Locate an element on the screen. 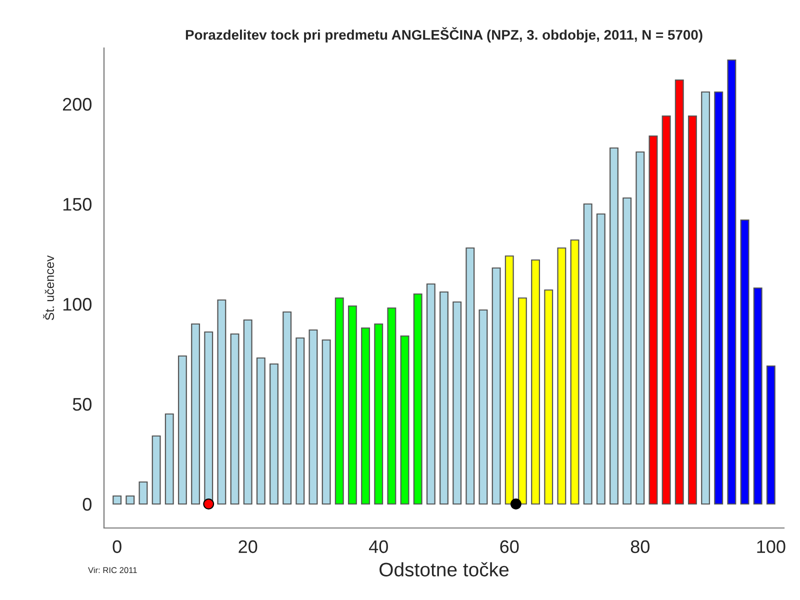 The image size is (800, 600). y-tick-label: 200 is located at coordinates (77, 104).